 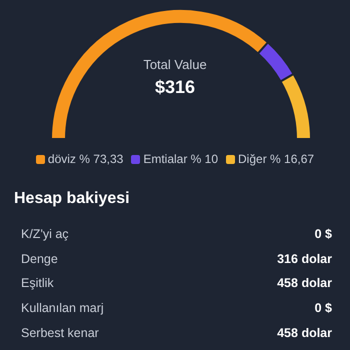 I want to click on text: Total Value, so click(x=175, y=64).